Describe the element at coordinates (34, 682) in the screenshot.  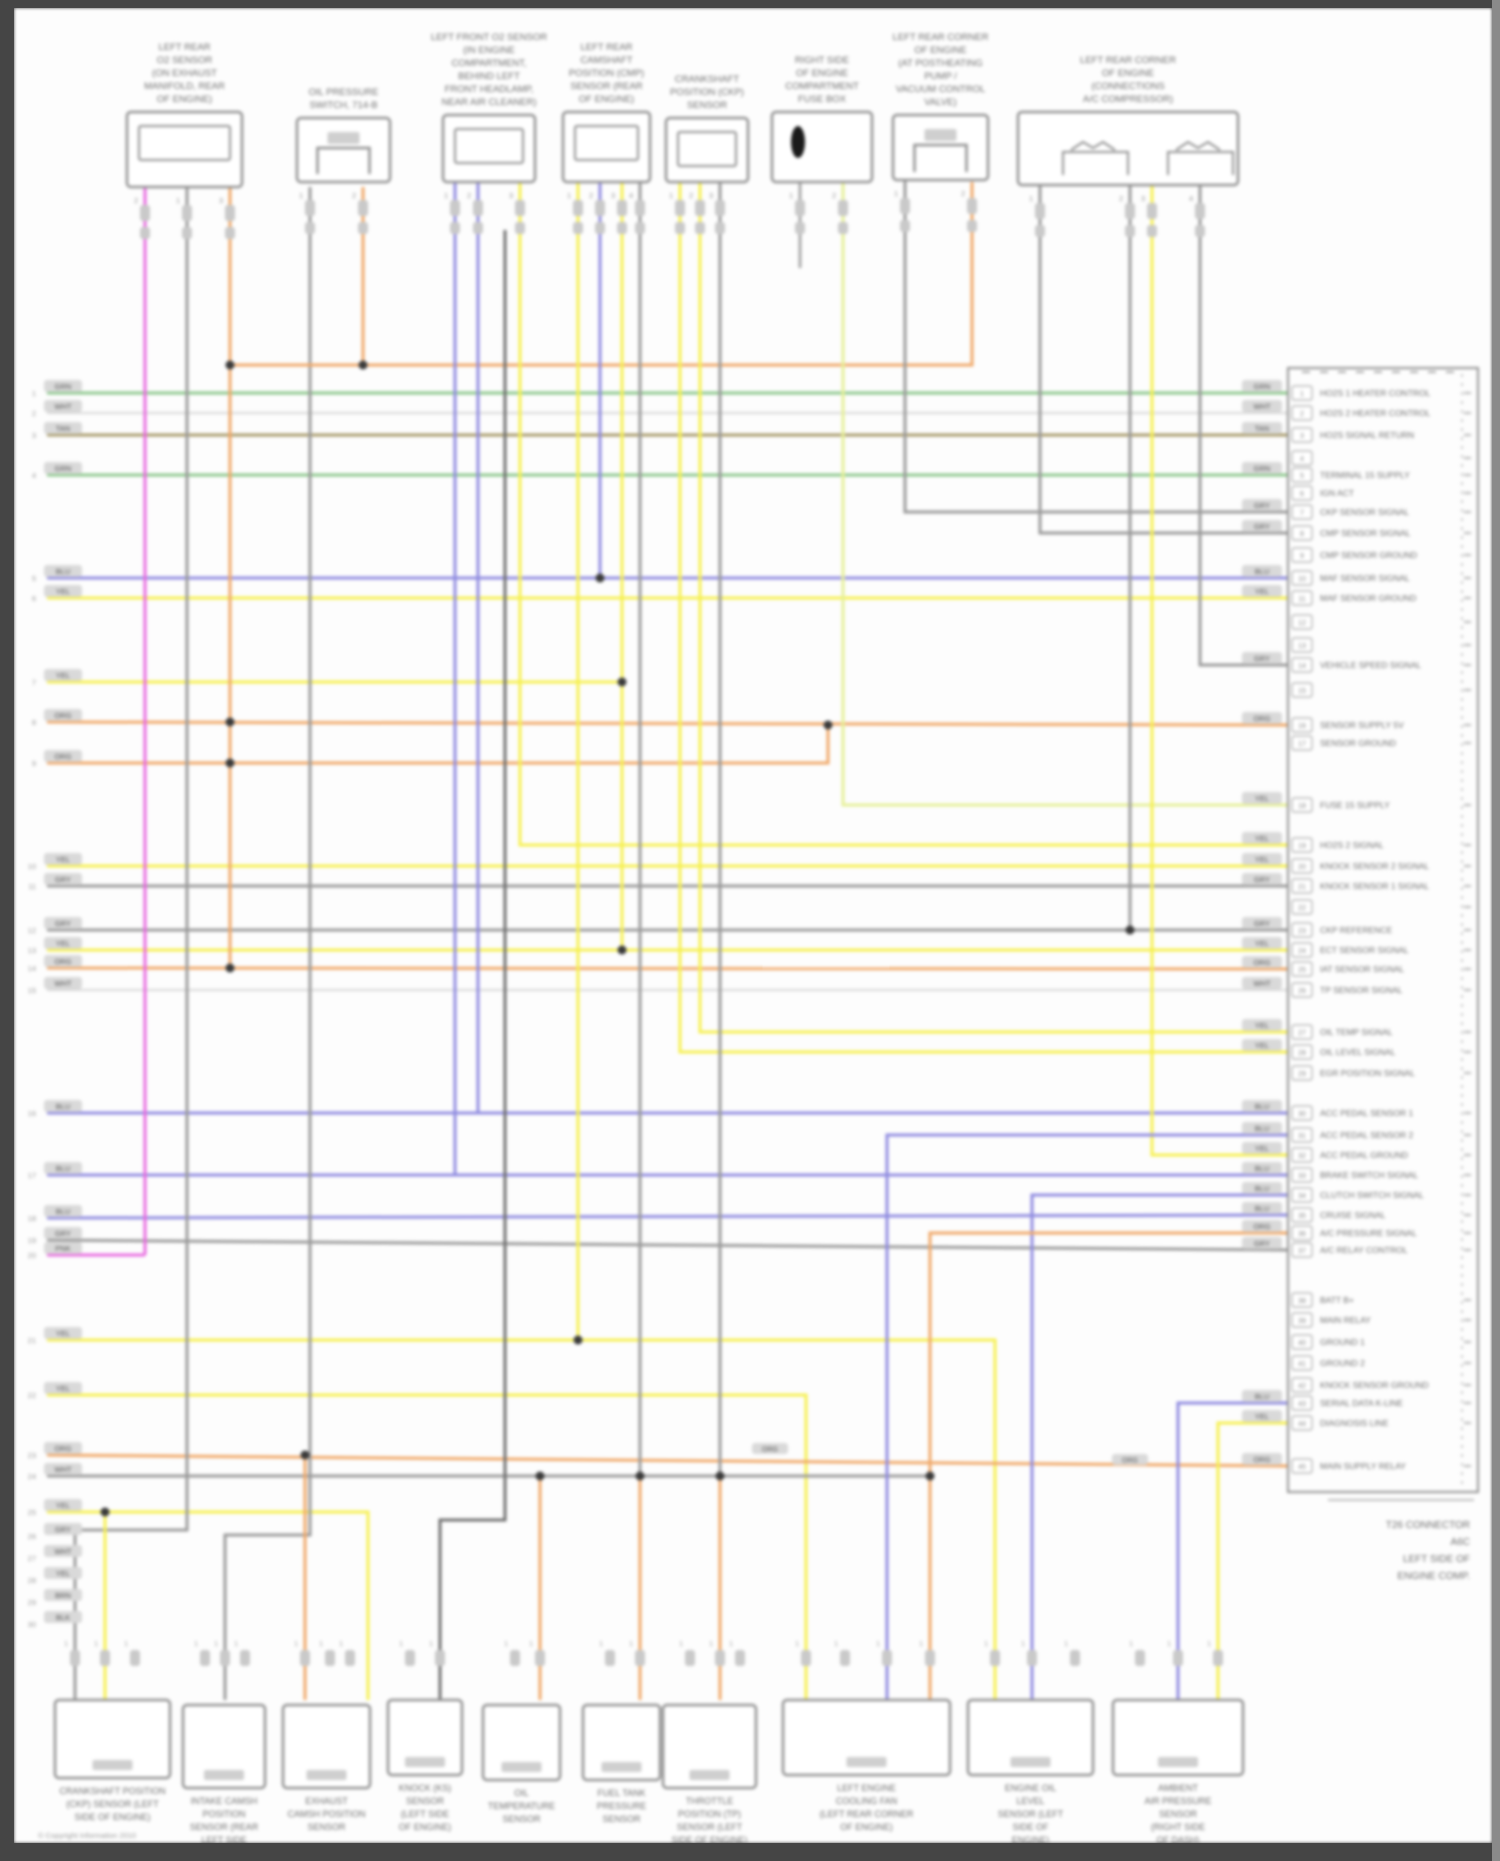
I see `label-text: 7` at that location.